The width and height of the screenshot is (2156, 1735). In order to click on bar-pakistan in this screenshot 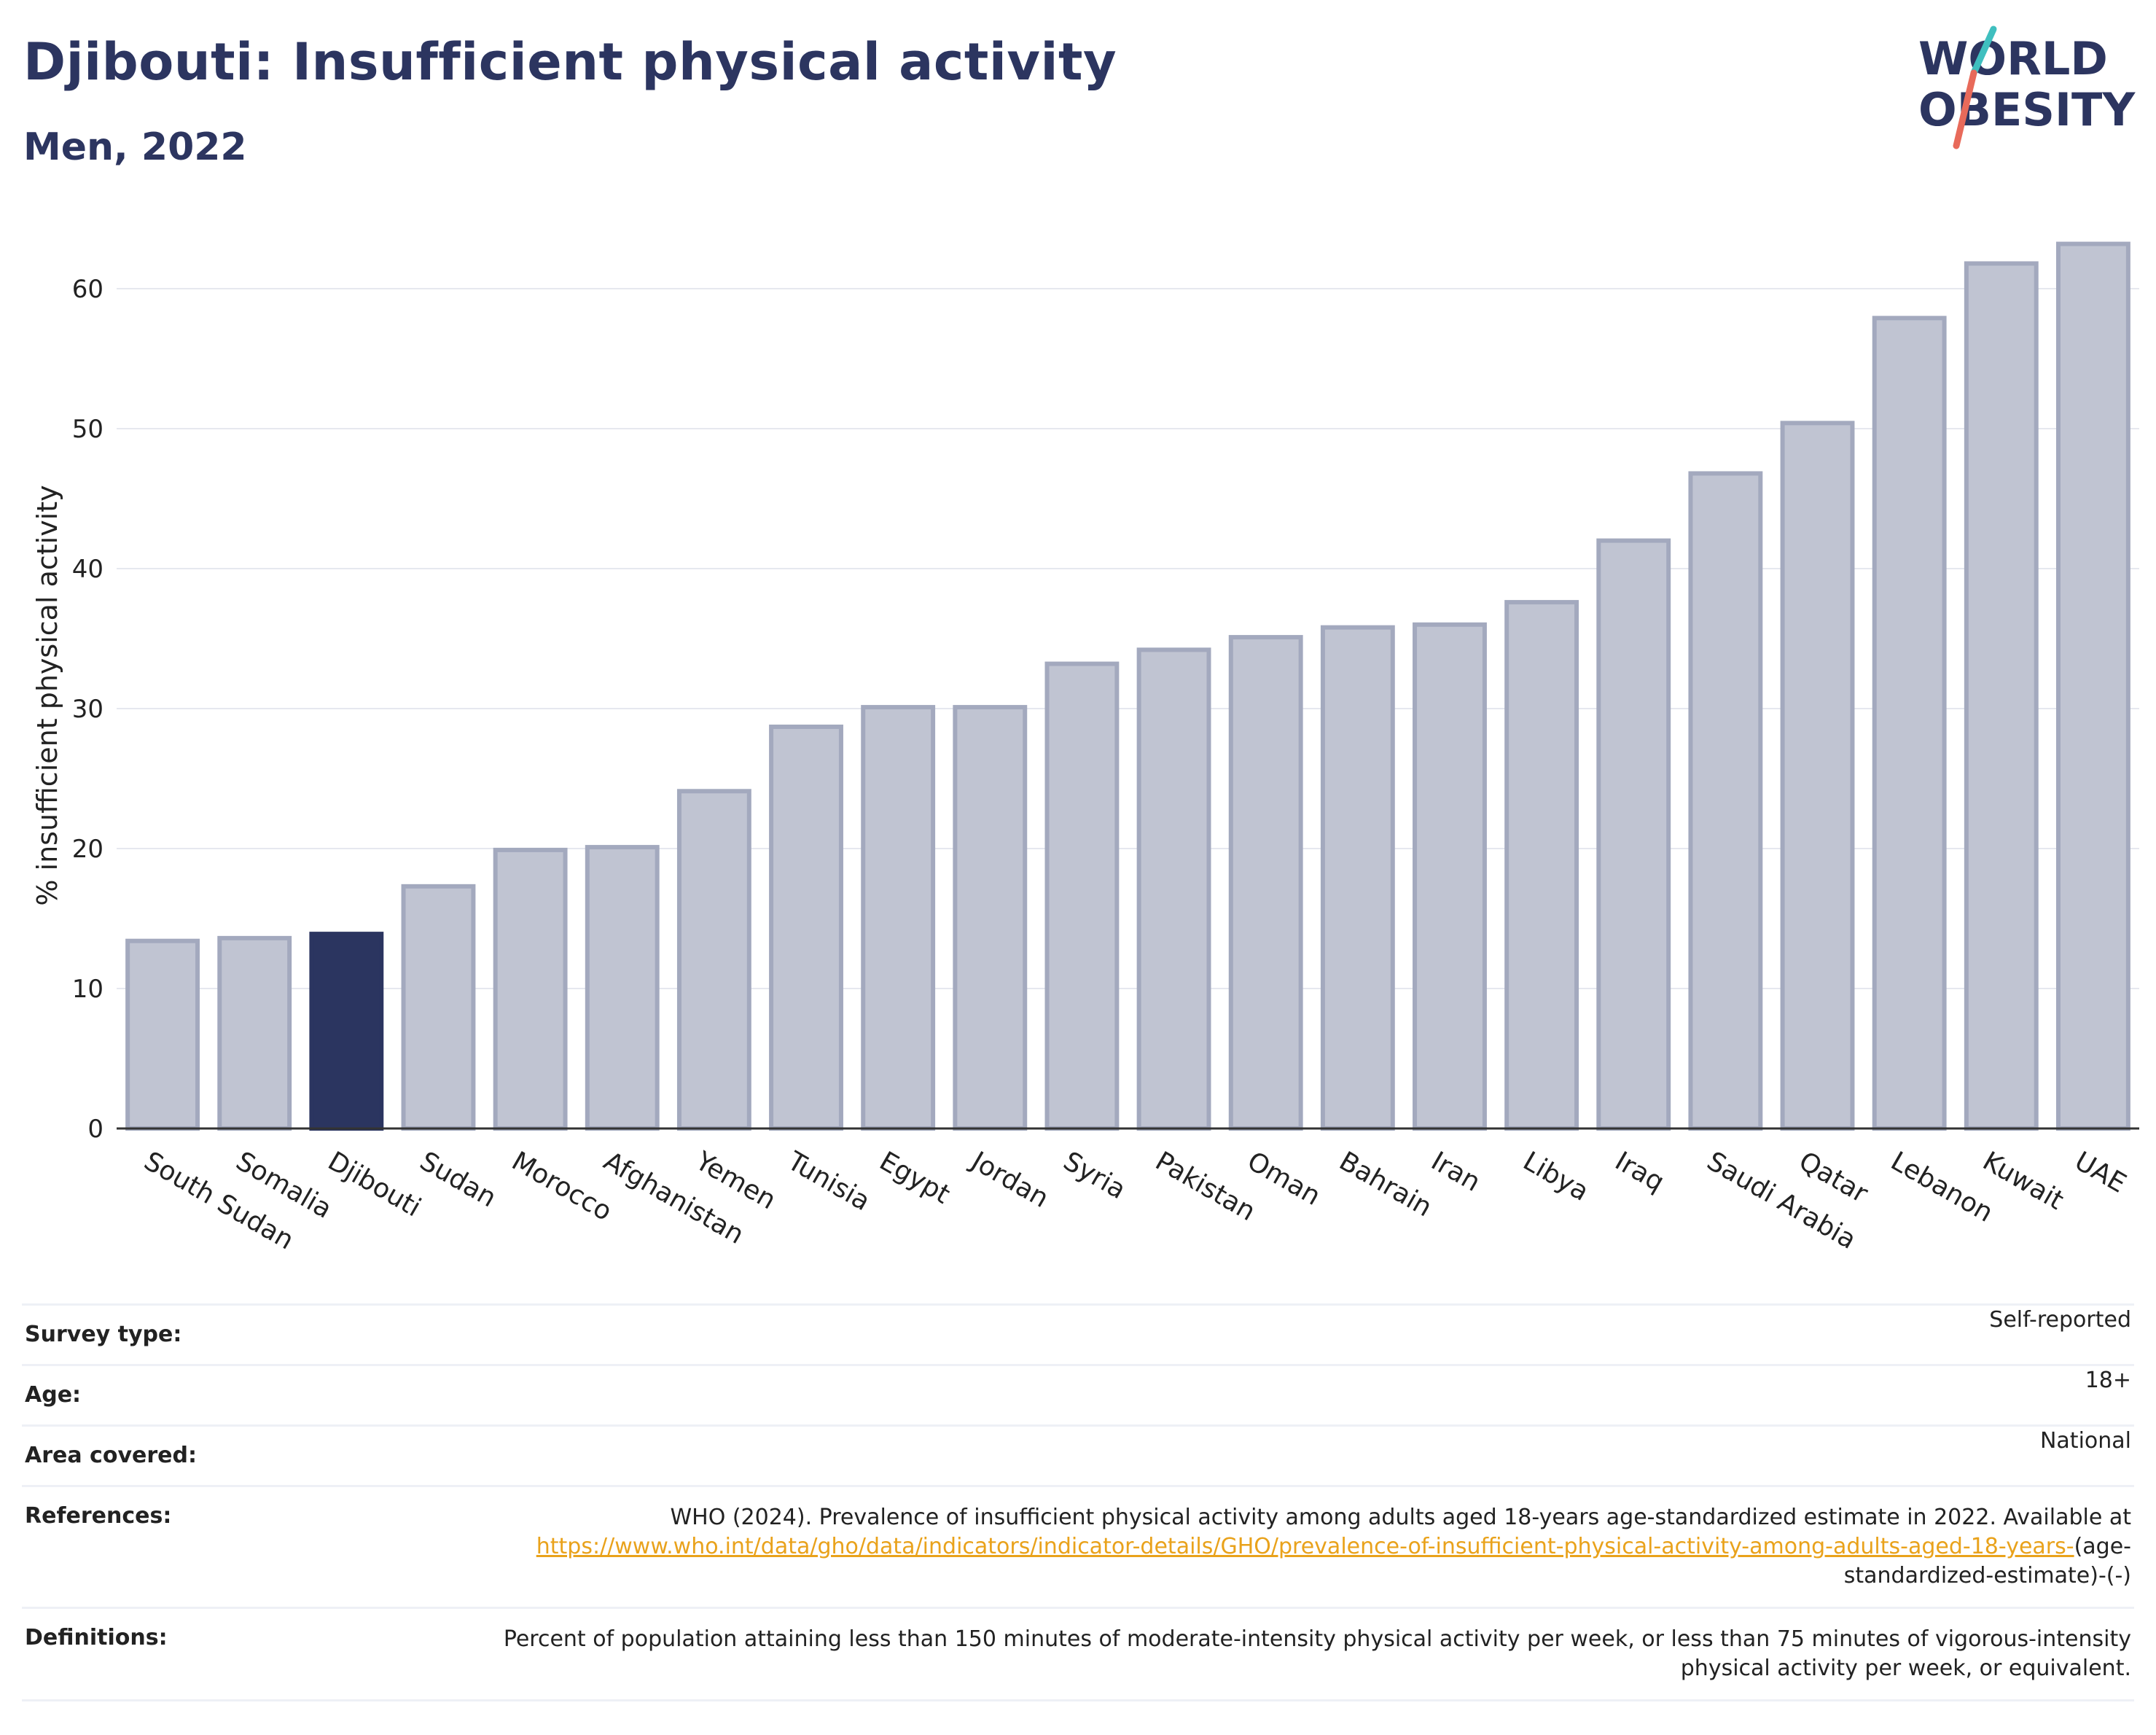, I will do `click(1173, 889)`.